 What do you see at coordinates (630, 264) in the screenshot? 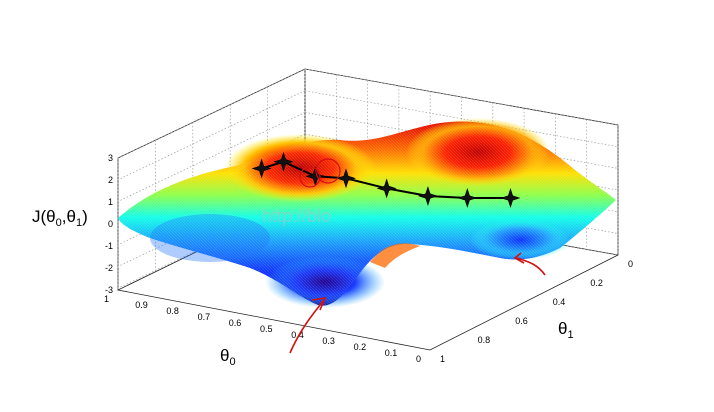
I see `theta1-tick-label: 0` at bounding box center [630, 264].